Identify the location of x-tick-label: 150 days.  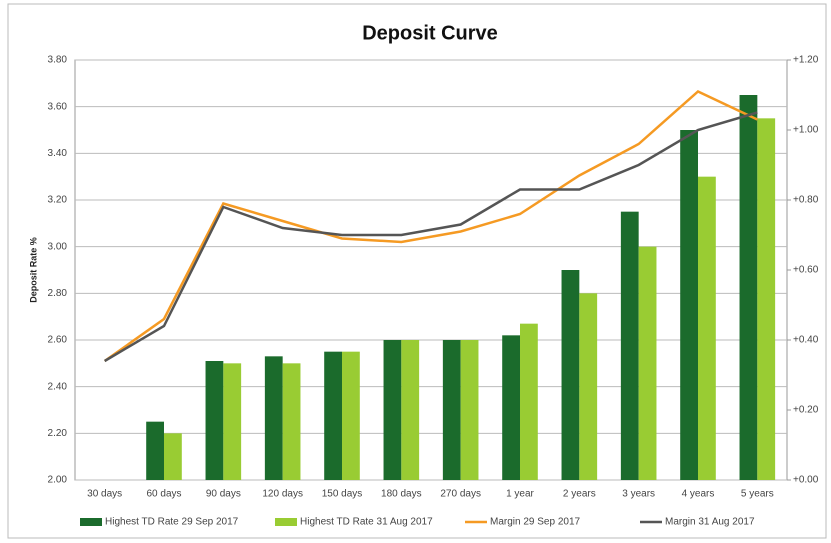
(342, 494).